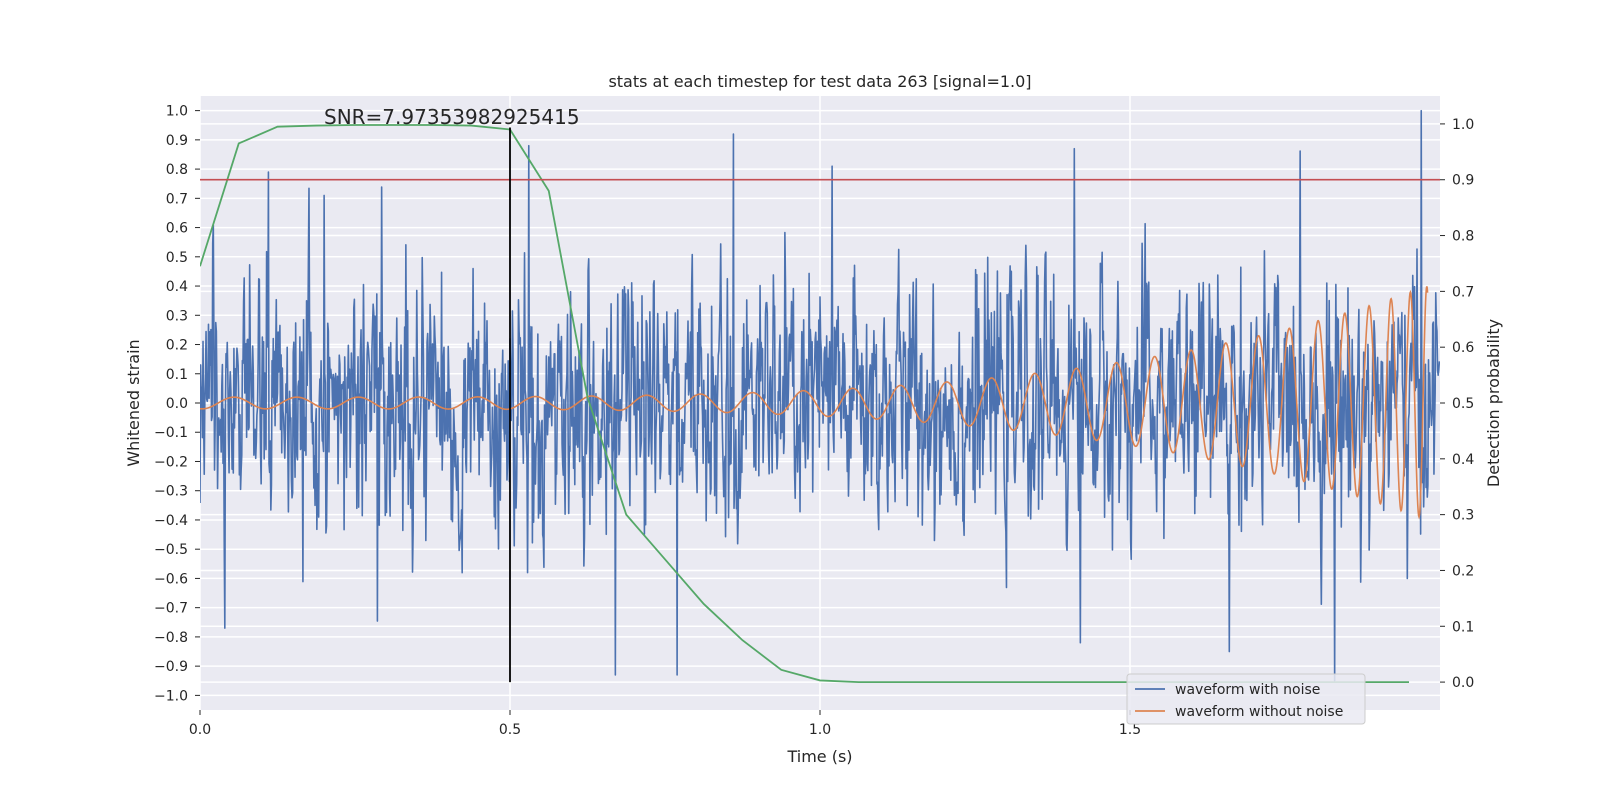 Image resolution: width=1600 pixels, height=800 pixels. What do you see at coordinates (819, 756) in the screenshot?
I see `x-axis-label: Time (s)` at bounding box center [819, 756].